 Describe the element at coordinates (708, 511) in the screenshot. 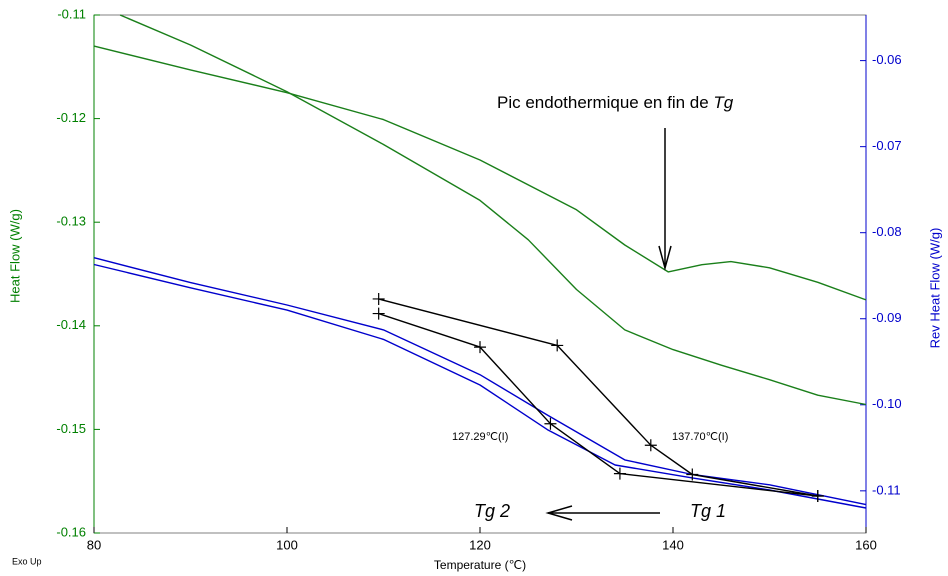

I see `annotation: Tg 1` at that location.